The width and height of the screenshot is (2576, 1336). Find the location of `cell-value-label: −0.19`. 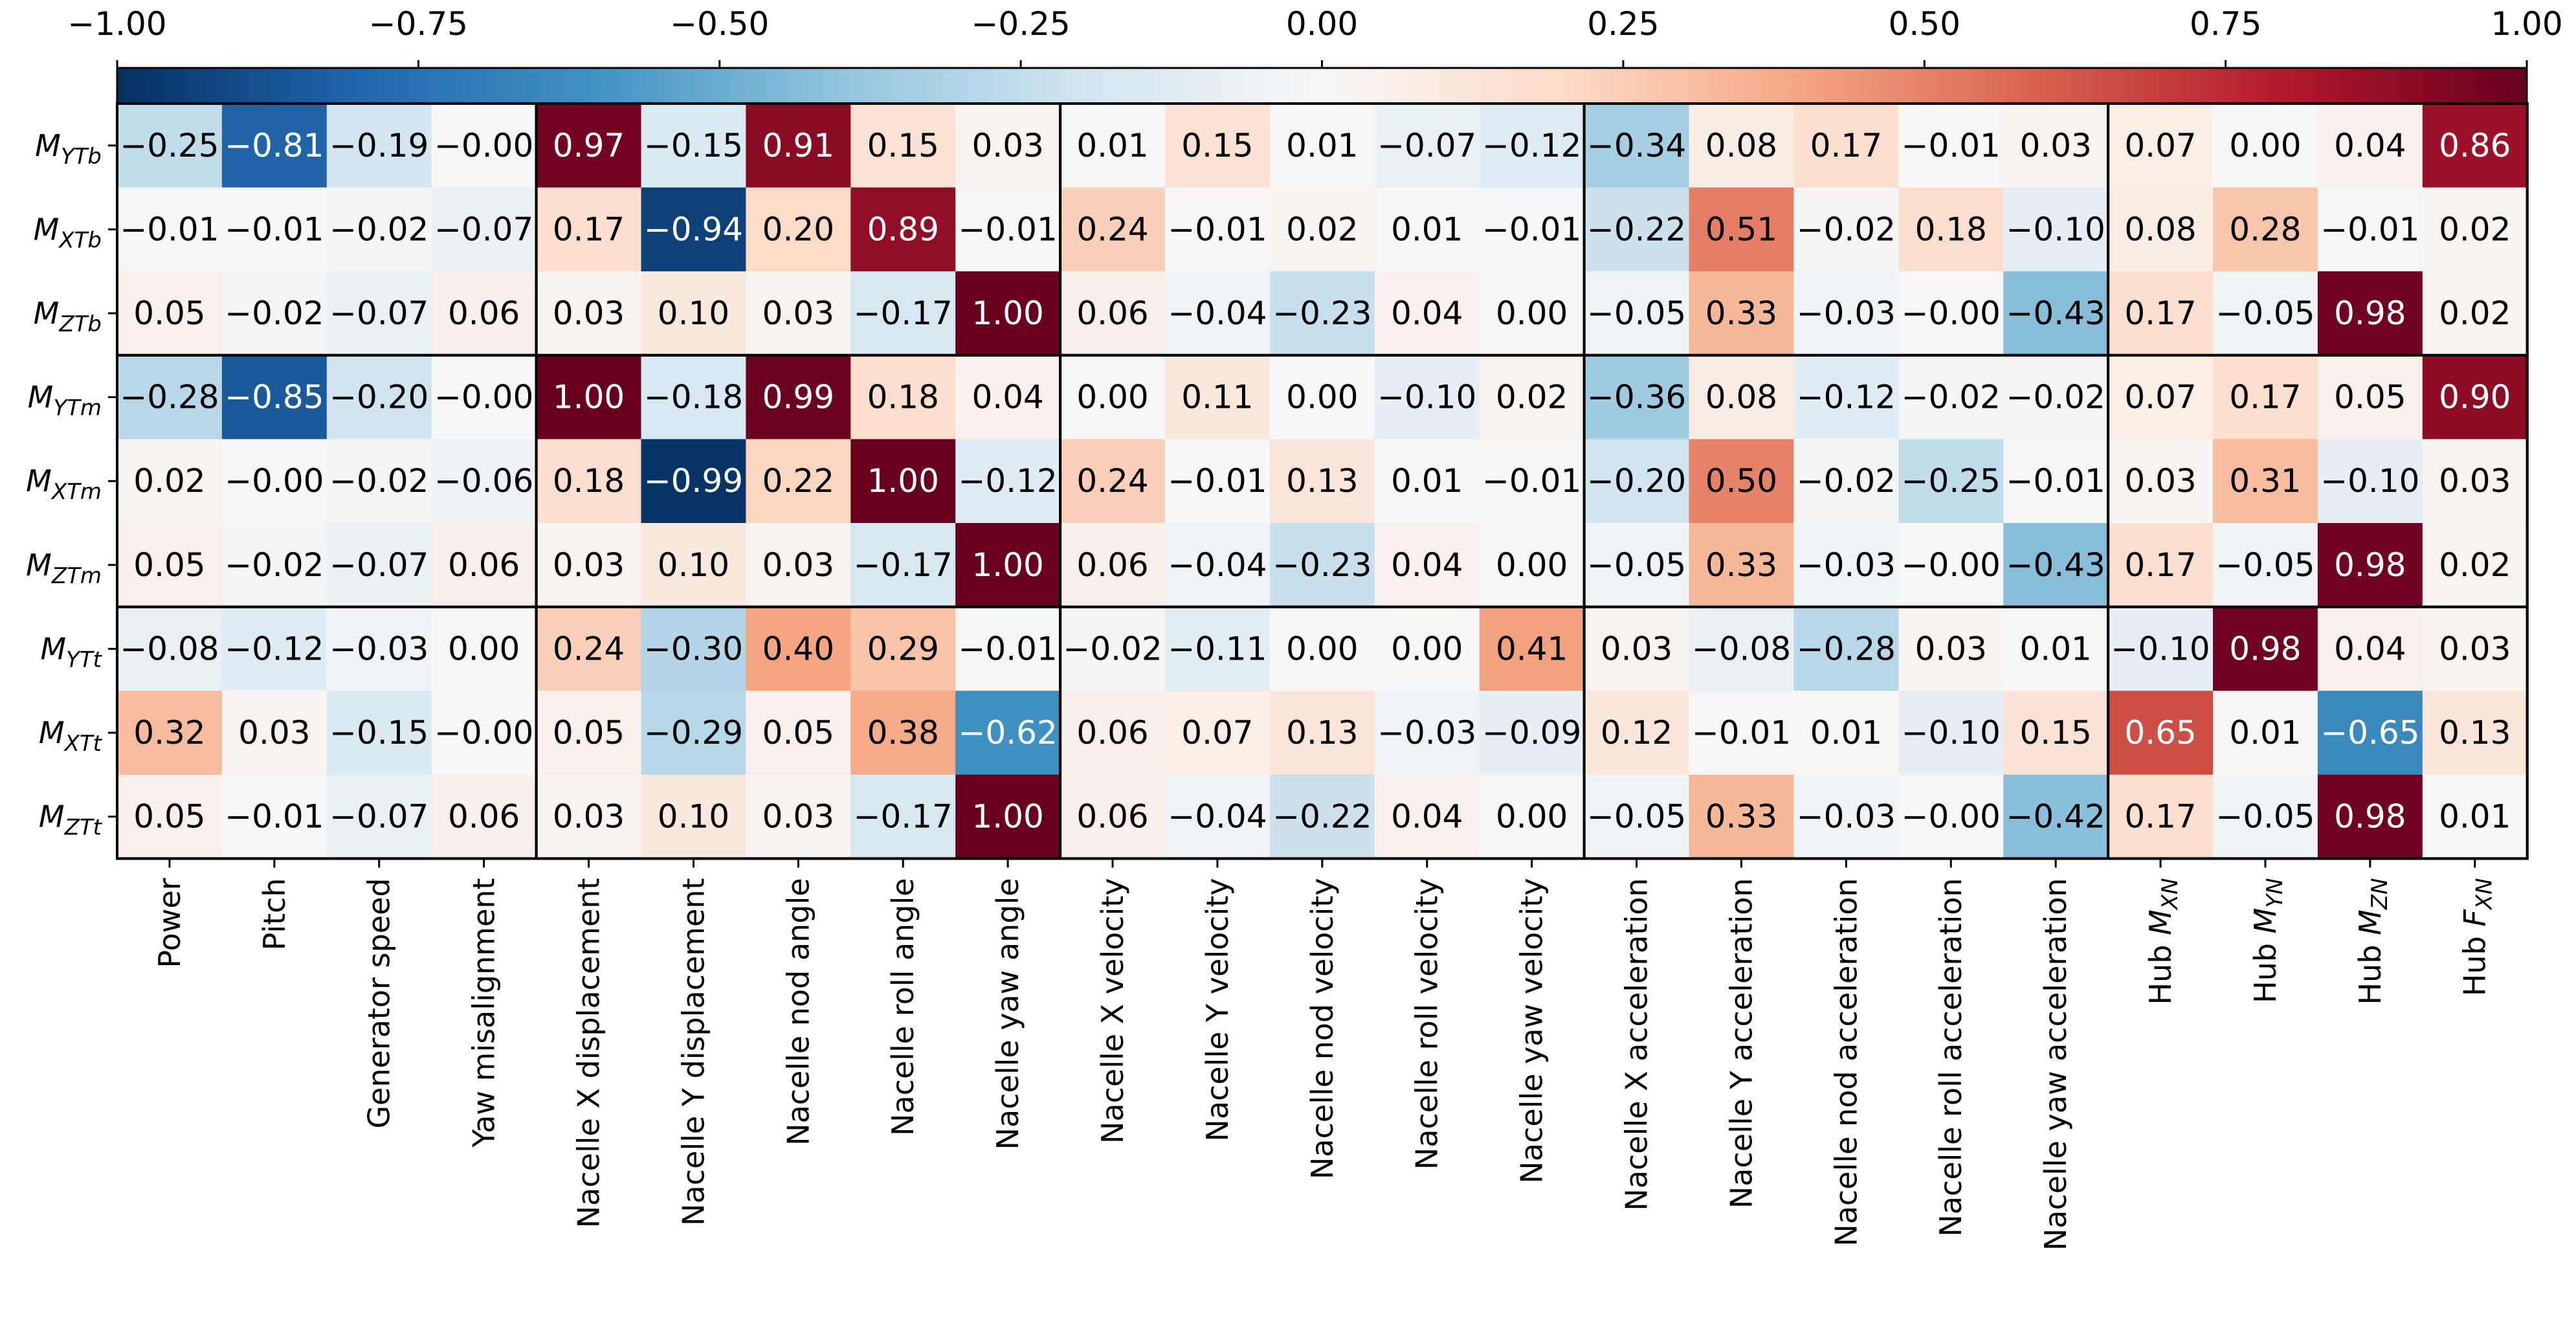

cell-value-label: −0.19 is located at coordinates (378, 145).